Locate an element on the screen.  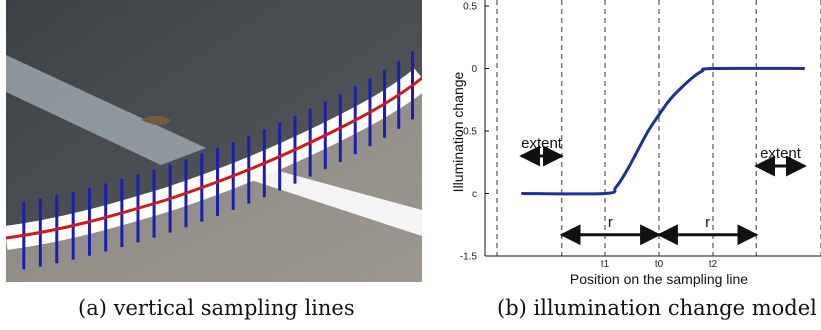
caption-a: (a) vertical sampling lines is located at coordinates (216, 308).